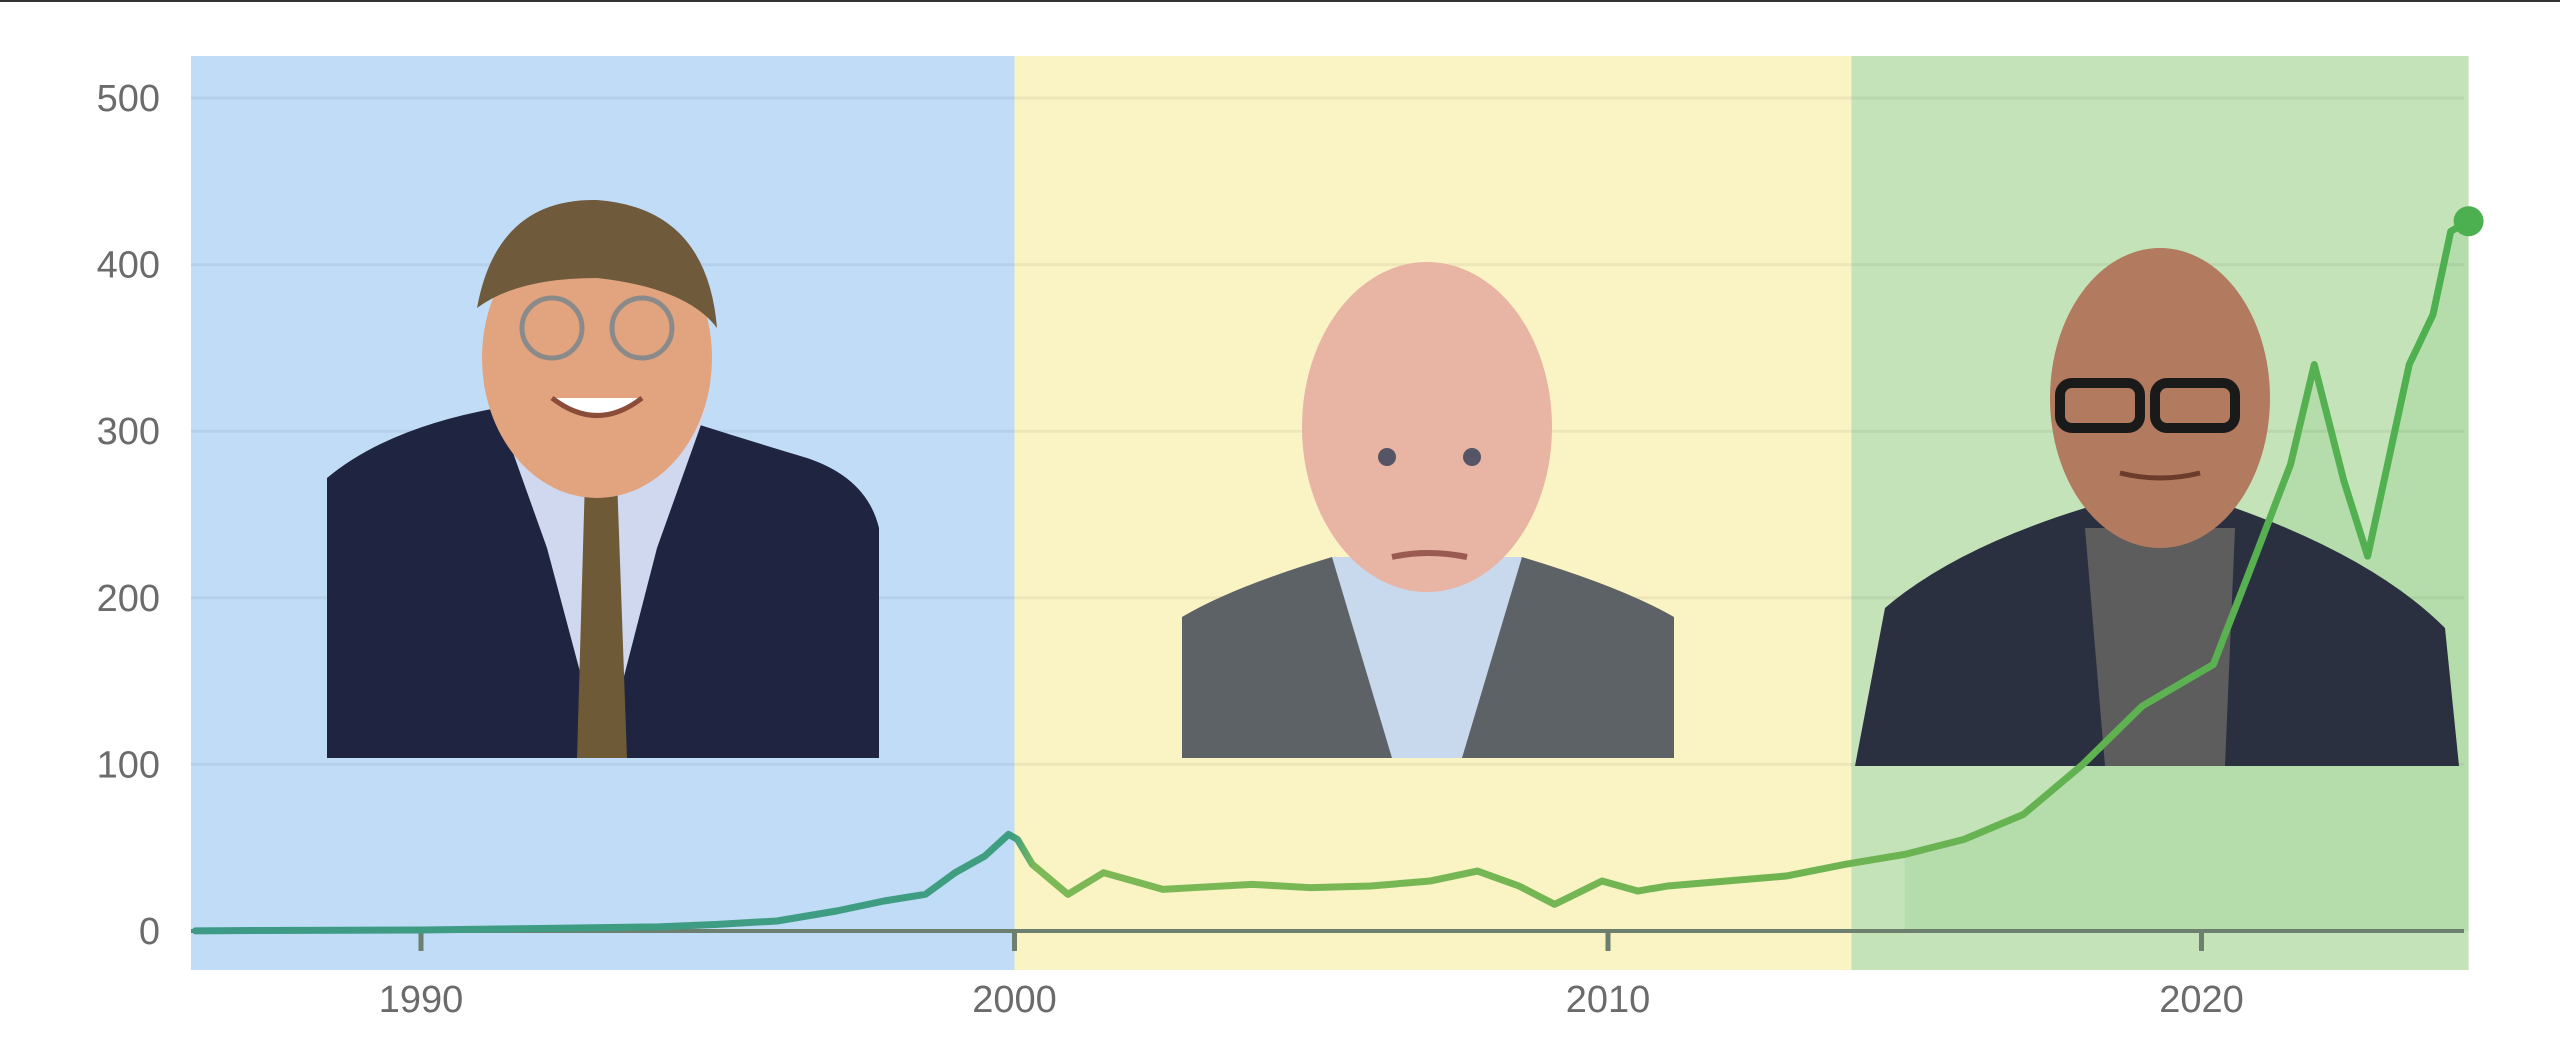 This screenshot has height=1064, width=2560. I want to click on top-border, so click(1280, 1).